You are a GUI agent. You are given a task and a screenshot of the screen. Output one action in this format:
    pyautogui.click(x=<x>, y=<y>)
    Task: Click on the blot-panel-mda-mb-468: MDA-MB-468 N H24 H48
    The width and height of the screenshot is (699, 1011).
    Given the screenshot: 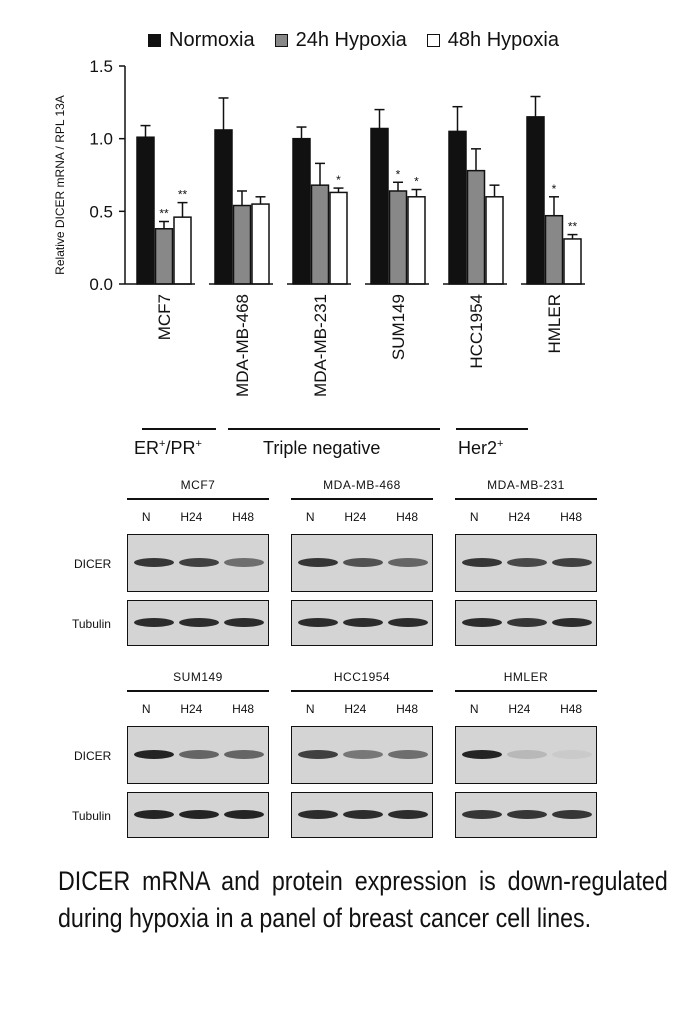 What is the action you would take?
    pyautogui.click(x=362, y=568)
    